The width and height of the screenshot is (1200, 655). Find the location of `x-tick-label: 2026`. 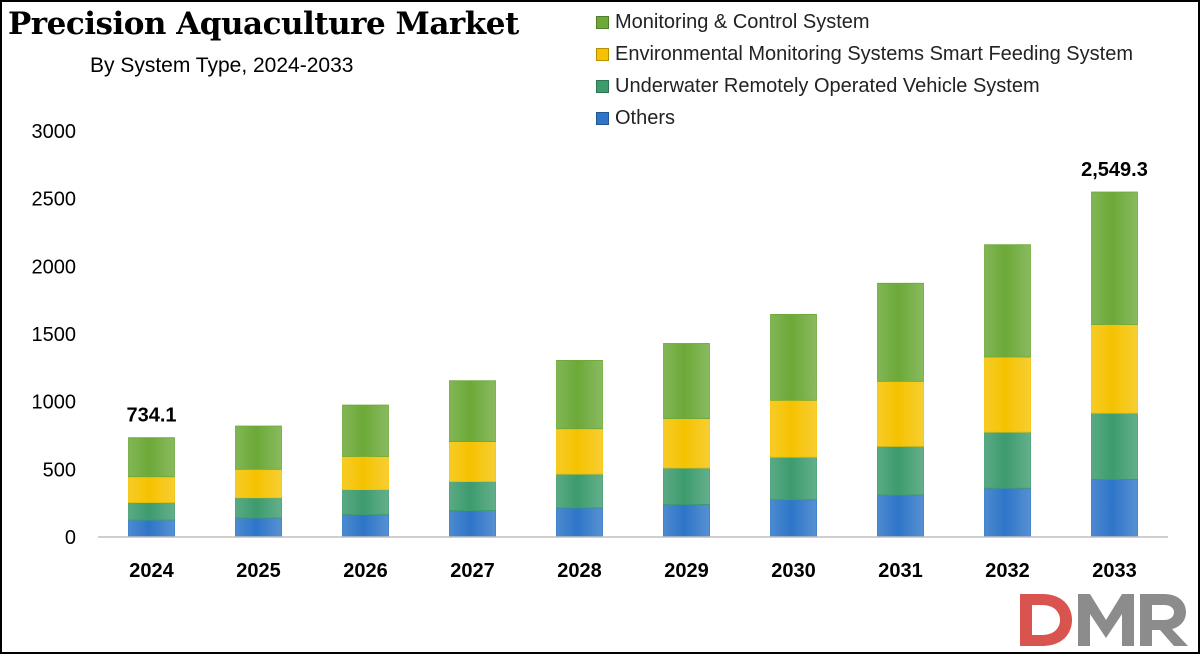

x-tick-label: 2026 is located at coordinates (365, 571).